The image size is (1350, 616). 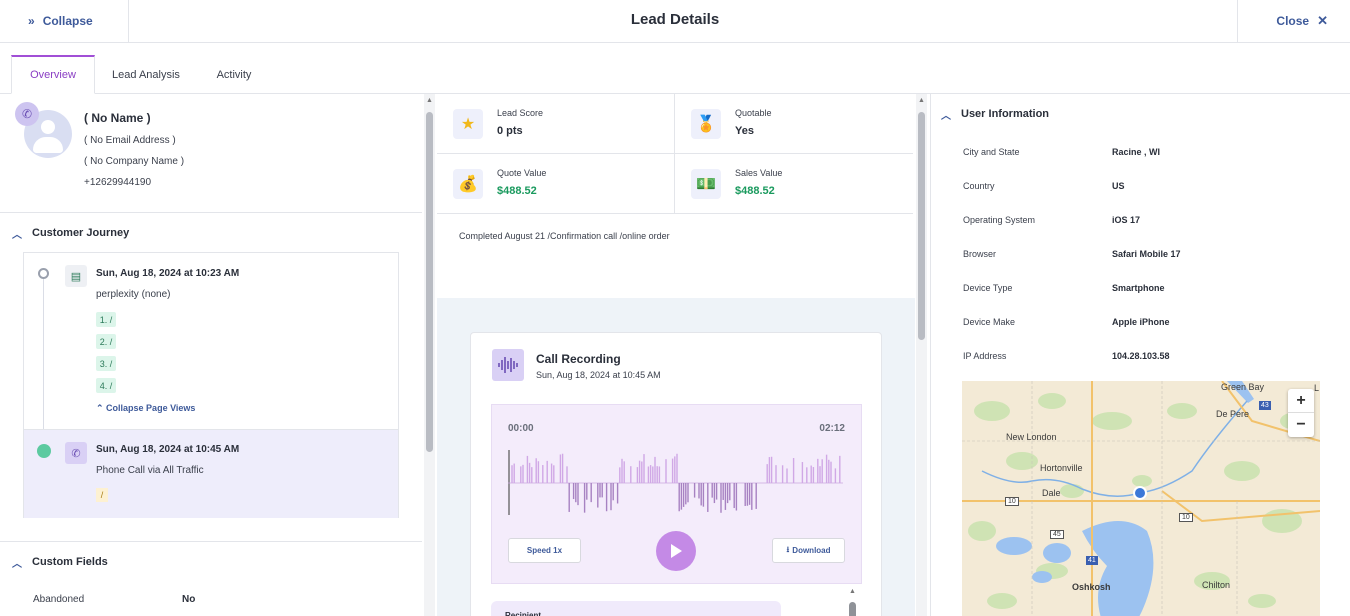 I want to click on customer-journey-header: ︿ Customer Journey, so click(x=211, y=233).